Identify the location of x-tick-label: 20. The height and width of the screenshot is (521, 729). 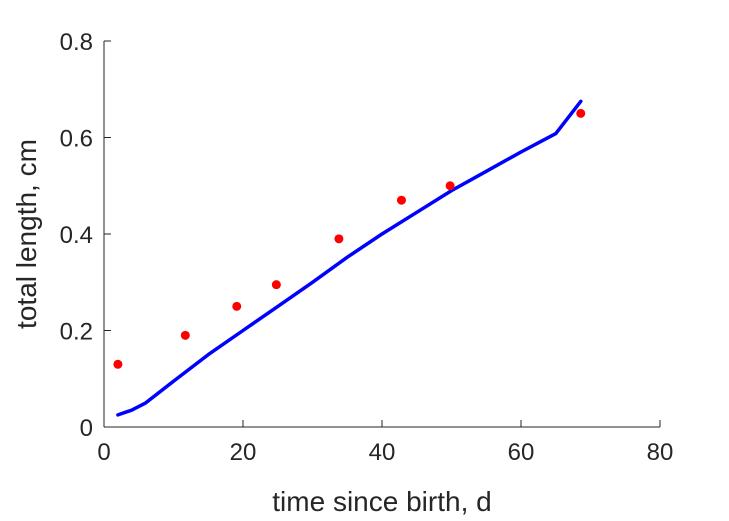
(243, 452).